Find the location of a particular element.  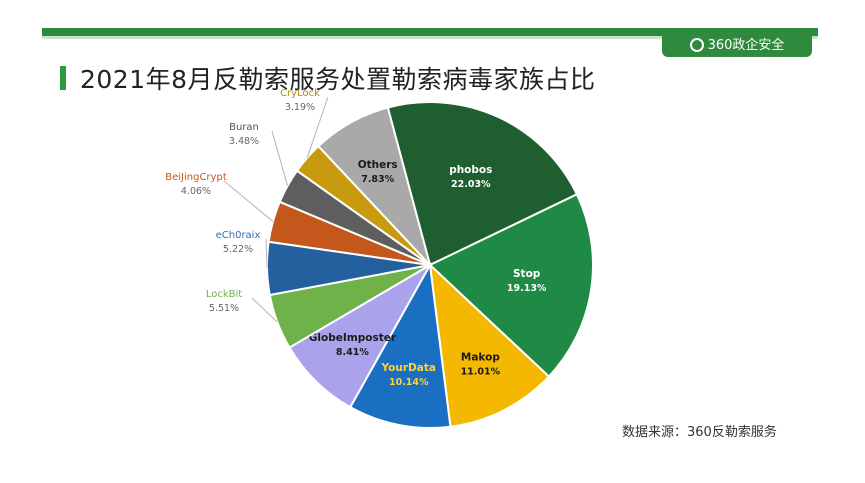

slice-label-phobos: phobos is located at coordinates (470, 170).